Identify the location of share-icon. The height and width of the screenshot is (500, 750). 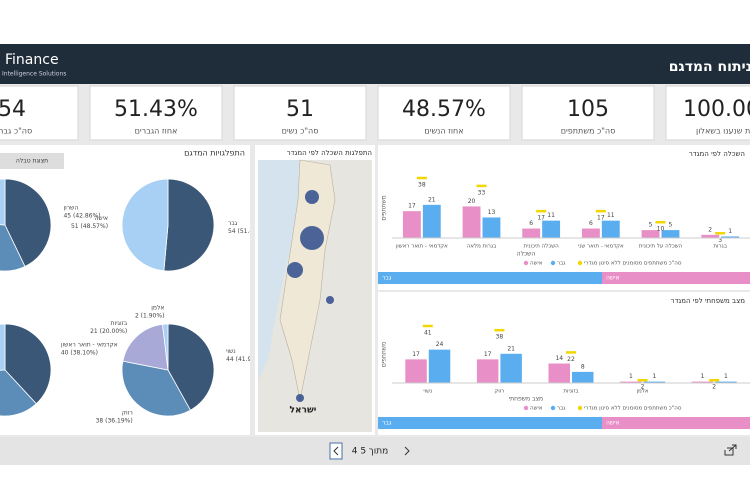
(730, 450).